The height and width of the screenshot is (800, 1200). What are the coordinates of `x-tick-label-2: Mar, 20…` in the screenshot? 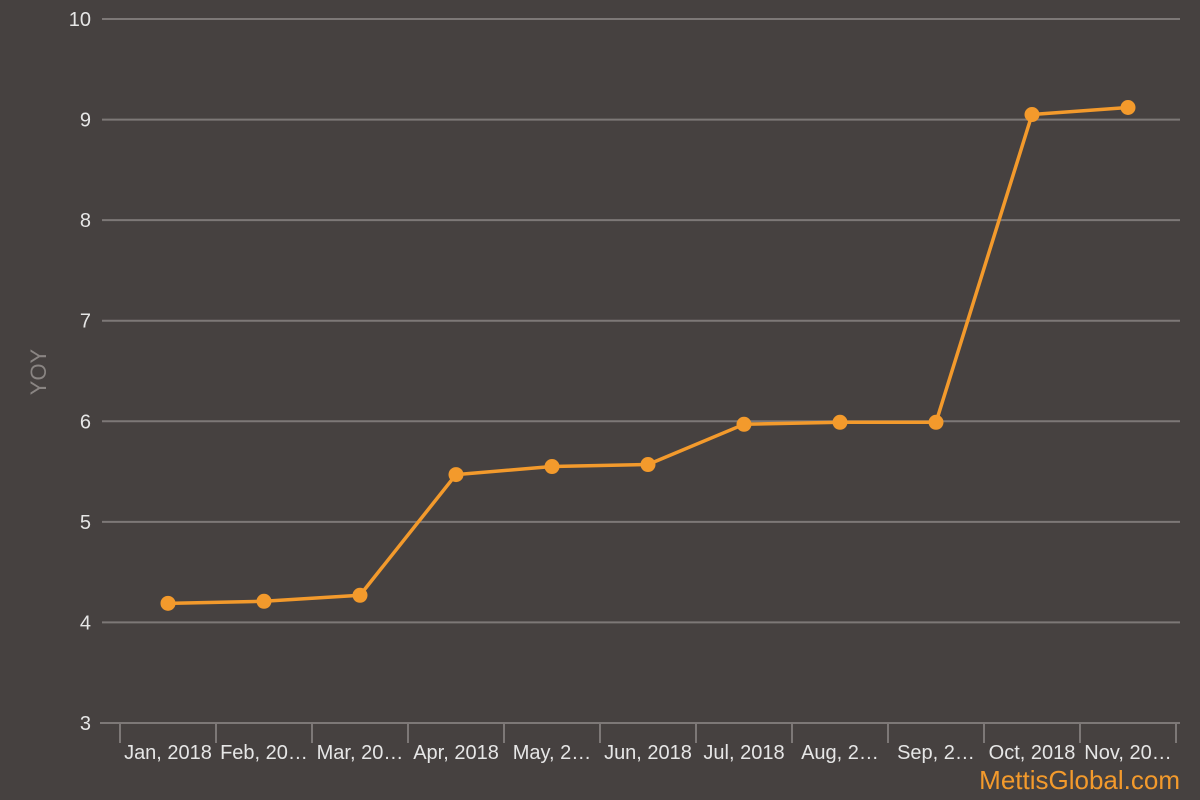 It's located at (360, 753).